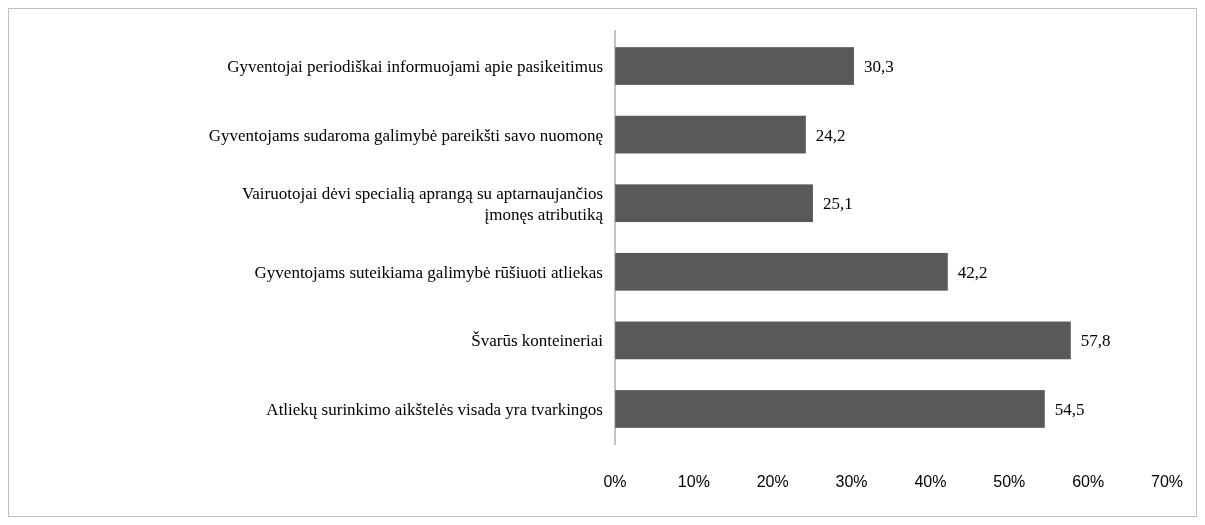  I want to click on x-tick-label: 20%, so click(772, 481).